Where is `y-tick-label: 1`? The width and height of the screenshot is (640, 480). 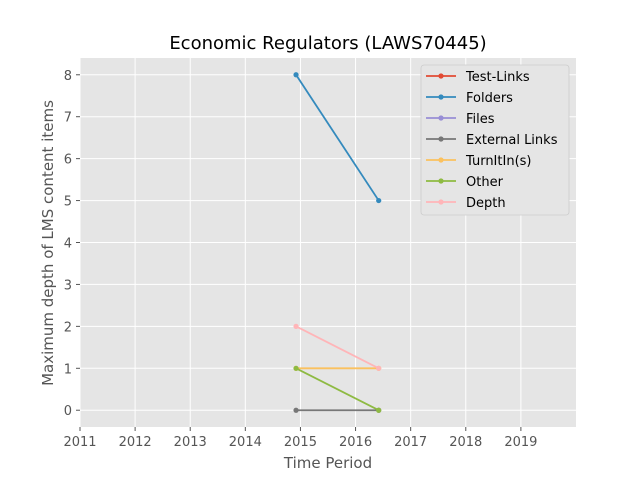 y-tick-label: 1 is located at coordinates (68, 369).